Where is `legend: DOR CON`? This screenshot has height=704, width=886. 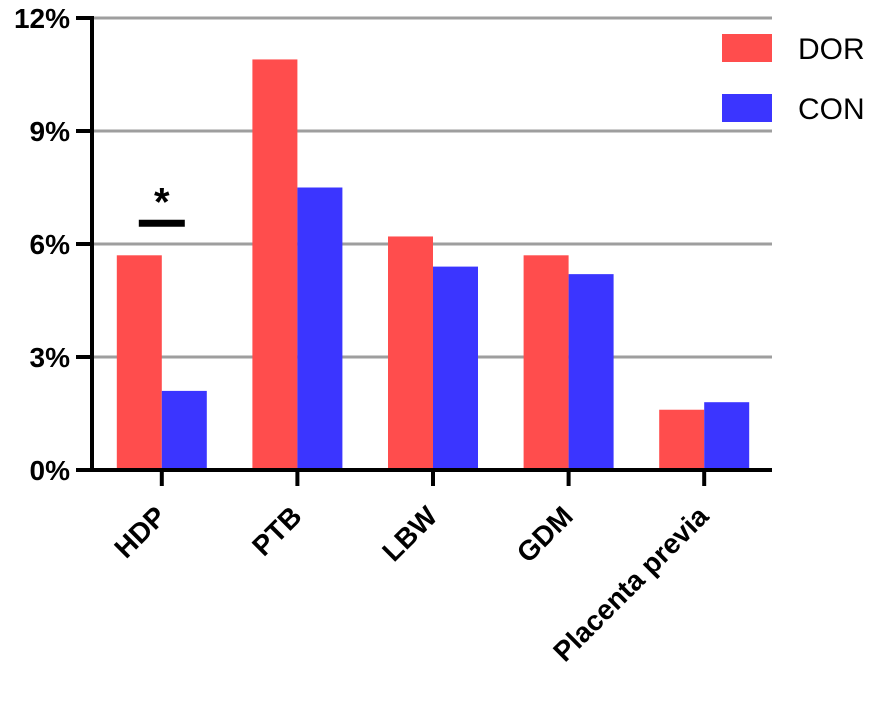
legend: DOR CON is located at coordinates (793, 79).